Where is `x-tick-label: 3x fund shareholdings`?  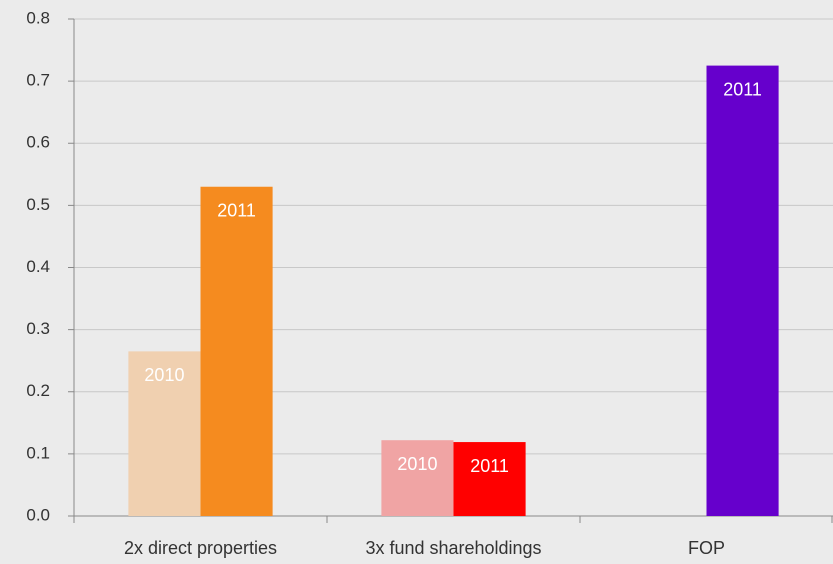 x-tick-label: 3x fund shareholdings is located at coordinates (453, 548).